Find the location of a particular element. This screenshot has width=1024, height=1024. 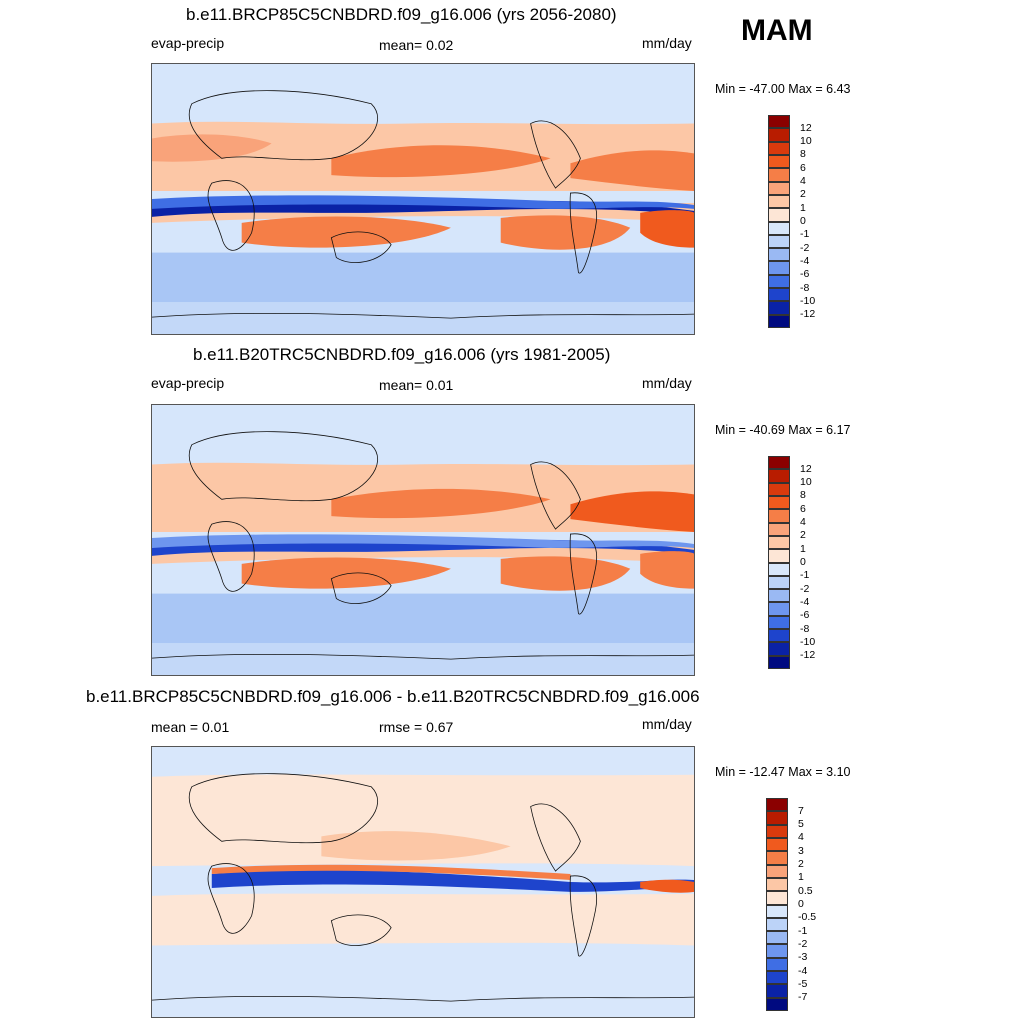

panel-3-rmse-label: rmse = 0.67 is located at coordinates (416, 727).